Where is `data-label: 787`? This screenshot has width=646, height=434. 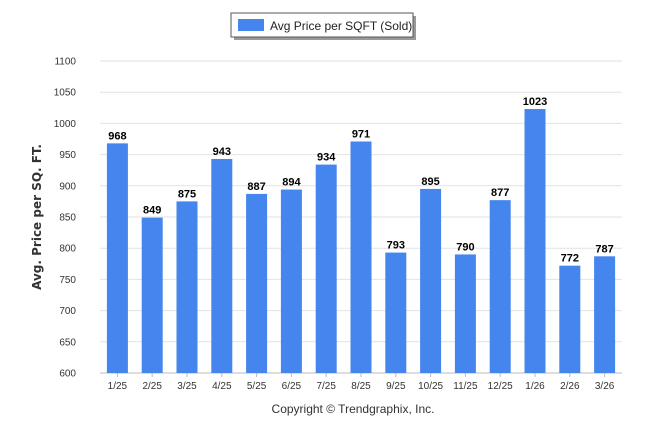 data-label: 787 is located at coordinates (604, 249).